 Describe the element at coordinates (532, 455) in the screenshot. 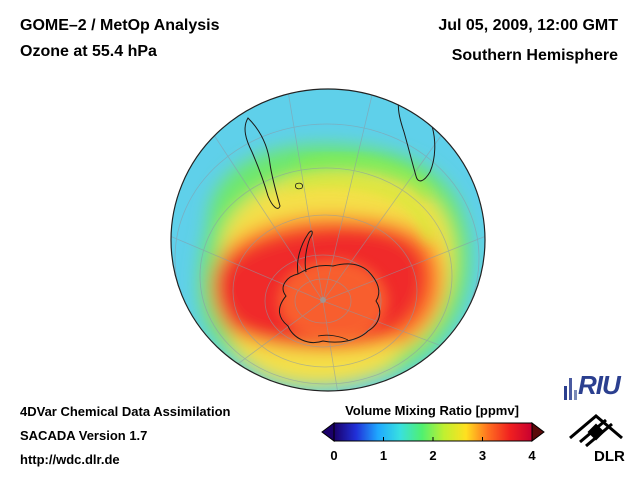

I see `colorbar-tick-4: 4` at that location.